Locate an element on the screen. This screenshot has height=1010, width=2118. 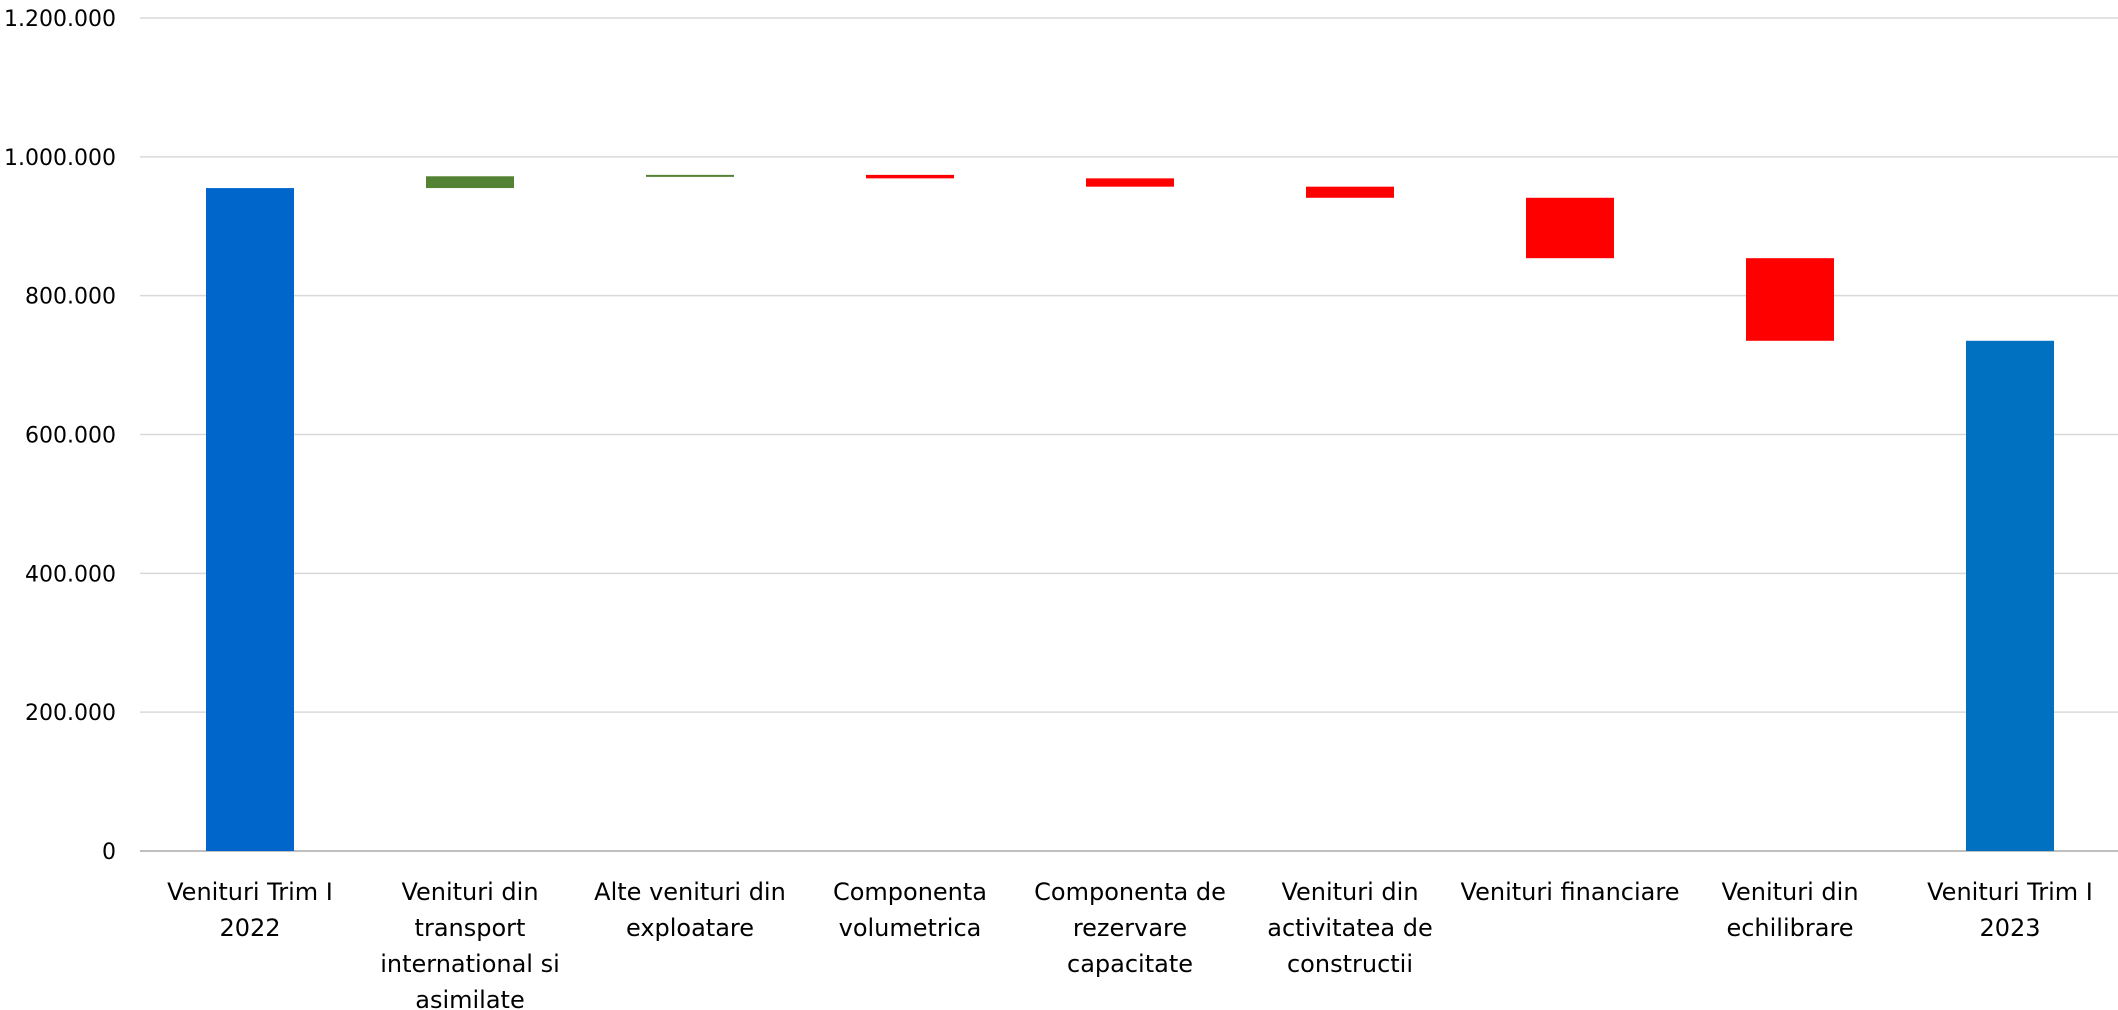
x-category-label: Componenta volumetrica is located at coordinates (910, 910).